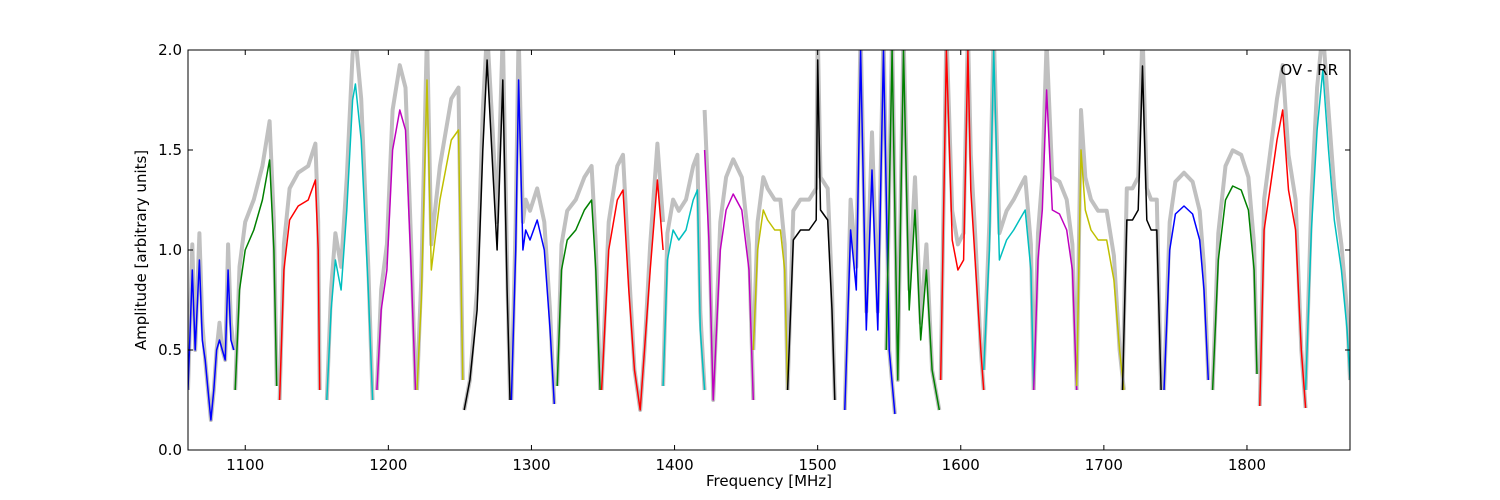 This screenshot has width=1500, height=500. Describe the element at coordinates (1247, 465) in the screenshot. I see `x-tick-label: 1800` at that location.